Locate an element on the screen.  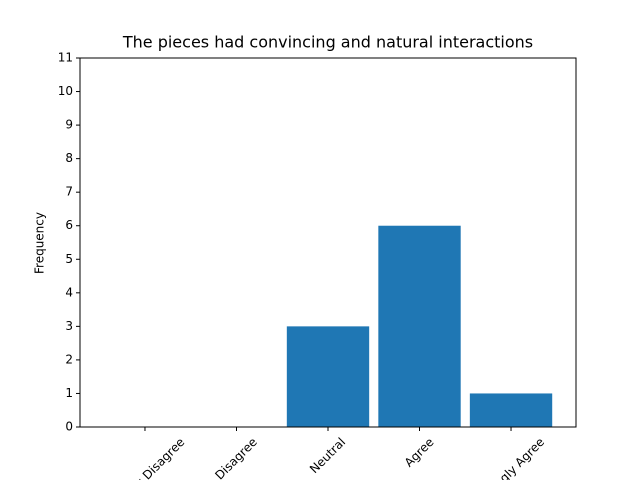
y-tick-label: 2 is located at coordinates (69, 359).